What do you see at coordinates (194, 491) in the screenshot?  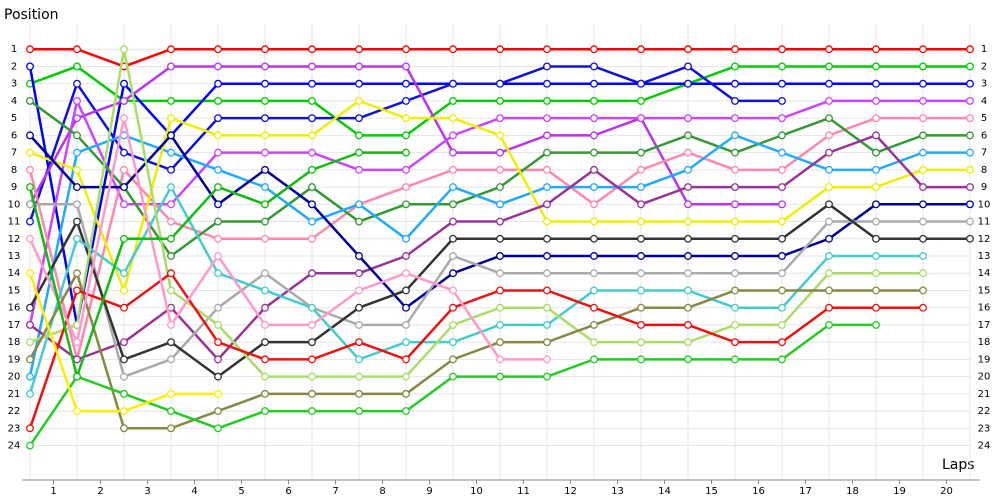 I see `x-tick-label: 4` at bounding box center [194, 491].